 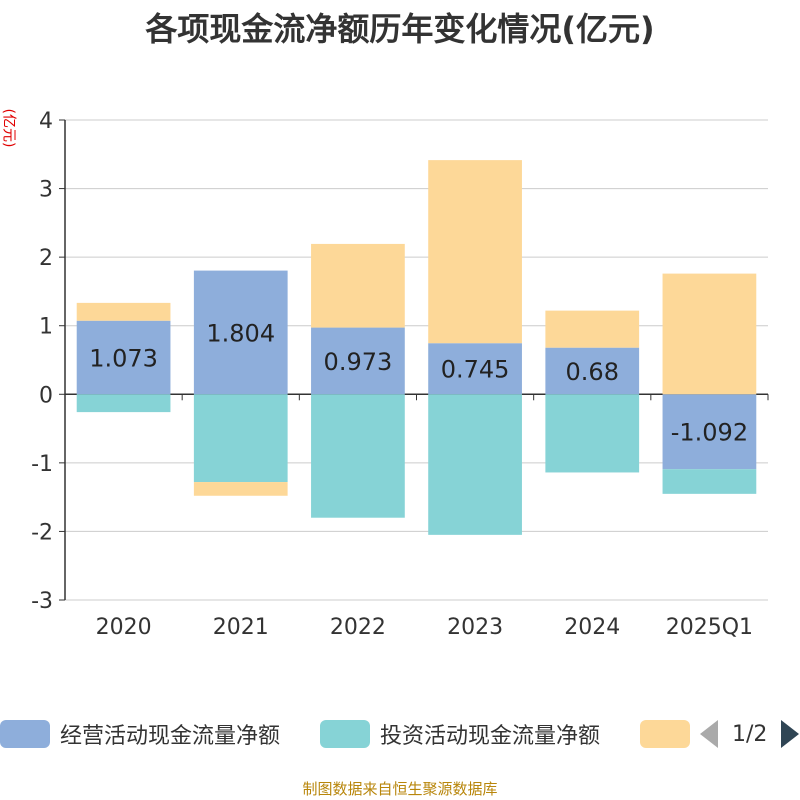 I want to click on y-tick-label: -3, so click(x=42, y=601).